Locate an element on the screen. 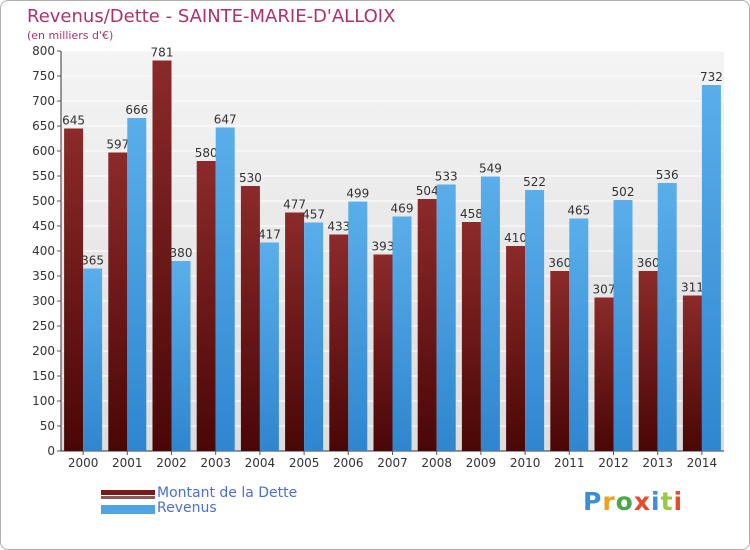  data-label-debt-2011: 360 is located at coordinates (559, 263).